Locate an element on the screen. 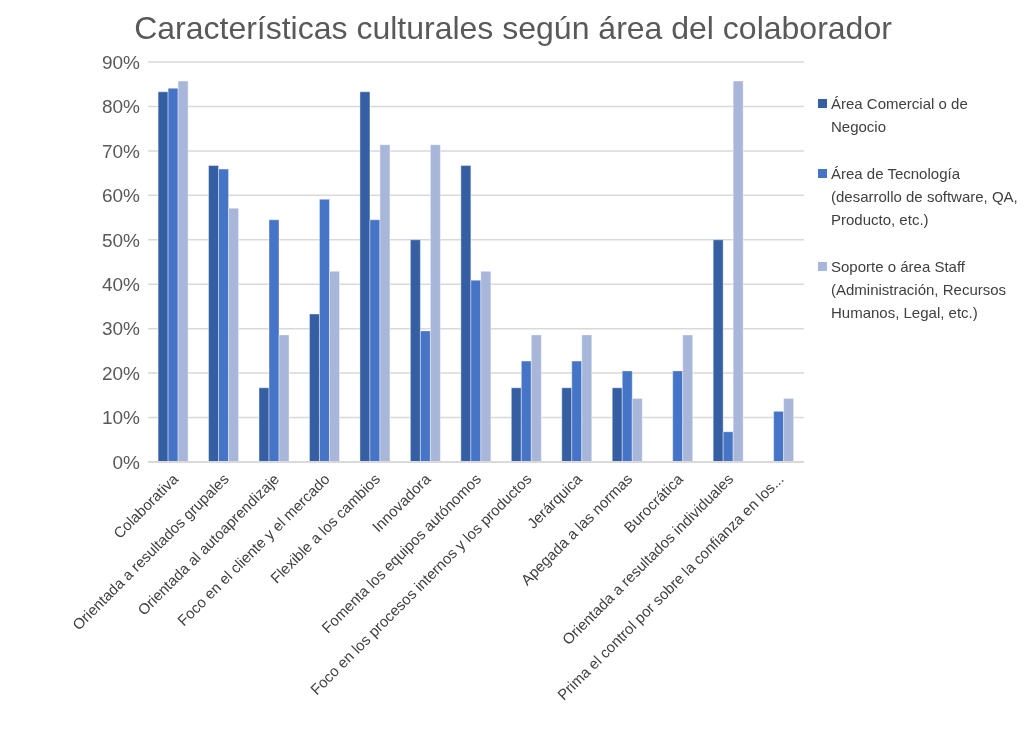  legend-label: Soporte o área Staff (Administración, Recursos Humanos, Legal, etc.) is located at coordinates (919, 290).